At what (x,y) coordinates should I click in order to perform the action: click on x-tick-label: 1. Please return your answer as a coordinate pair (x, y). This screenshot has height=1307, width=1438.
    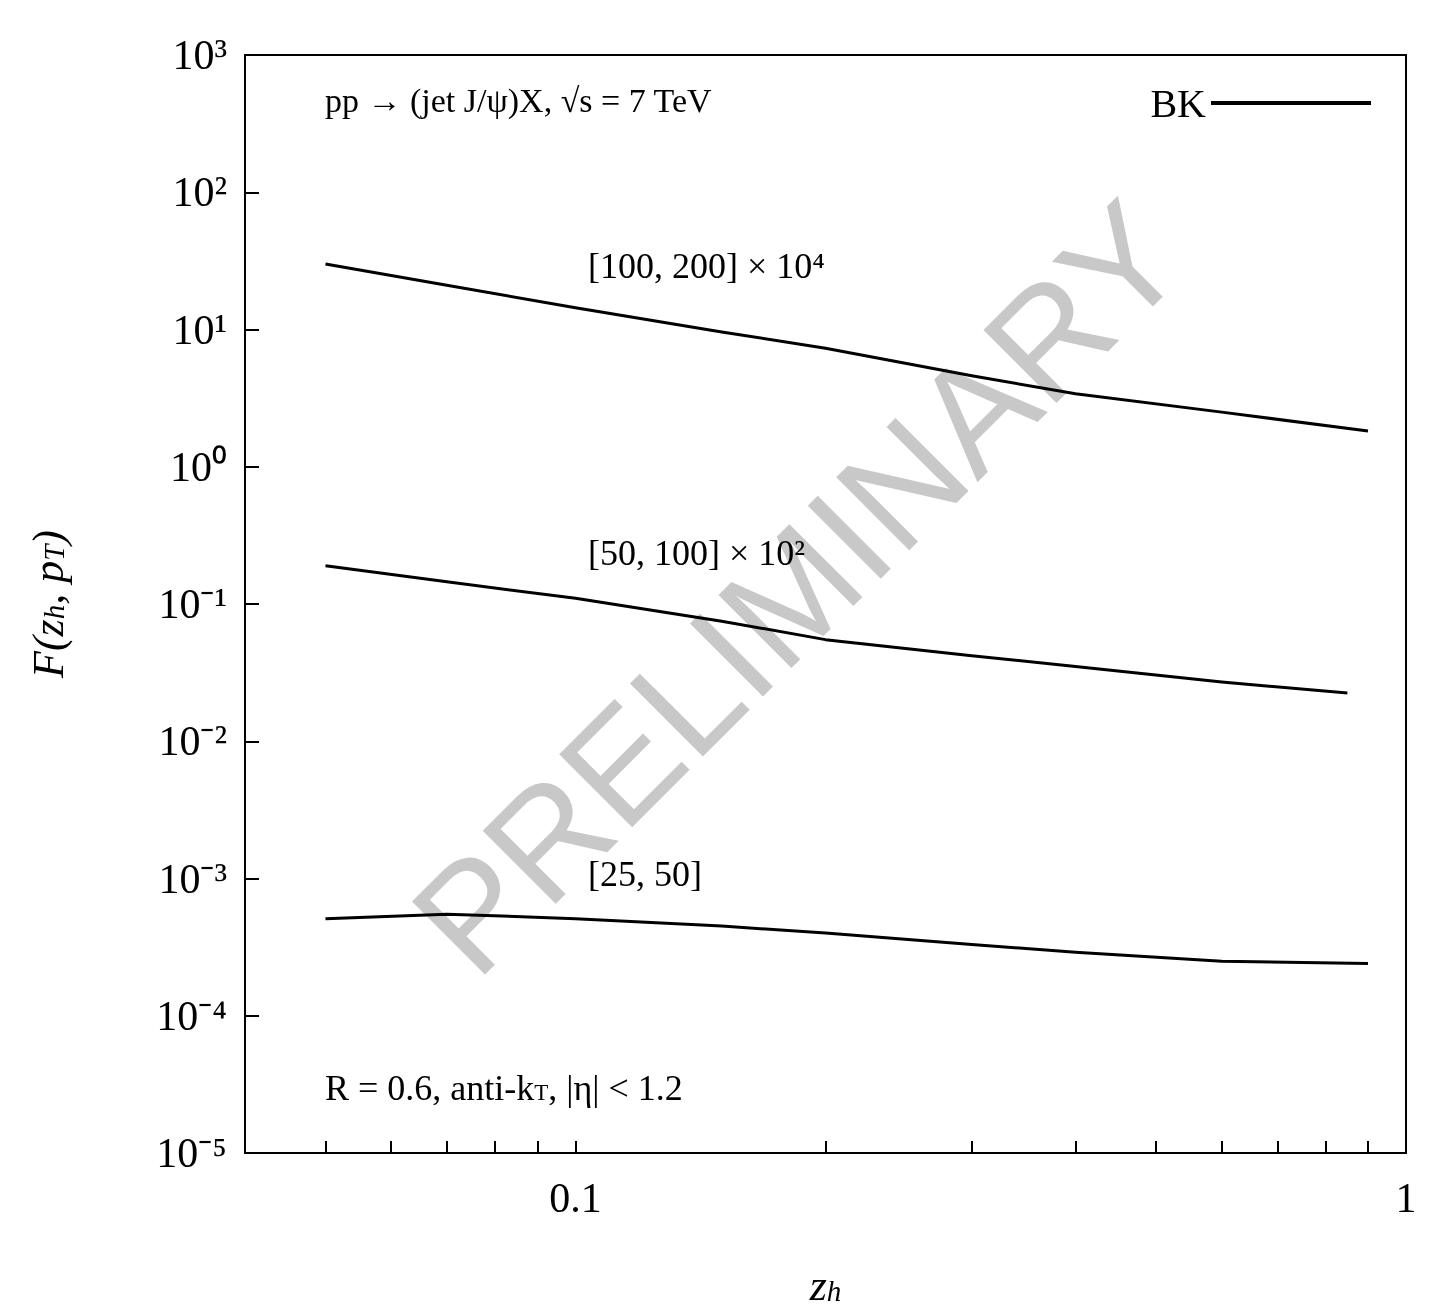
    Looking at the image, I should click on (1406, 1198).